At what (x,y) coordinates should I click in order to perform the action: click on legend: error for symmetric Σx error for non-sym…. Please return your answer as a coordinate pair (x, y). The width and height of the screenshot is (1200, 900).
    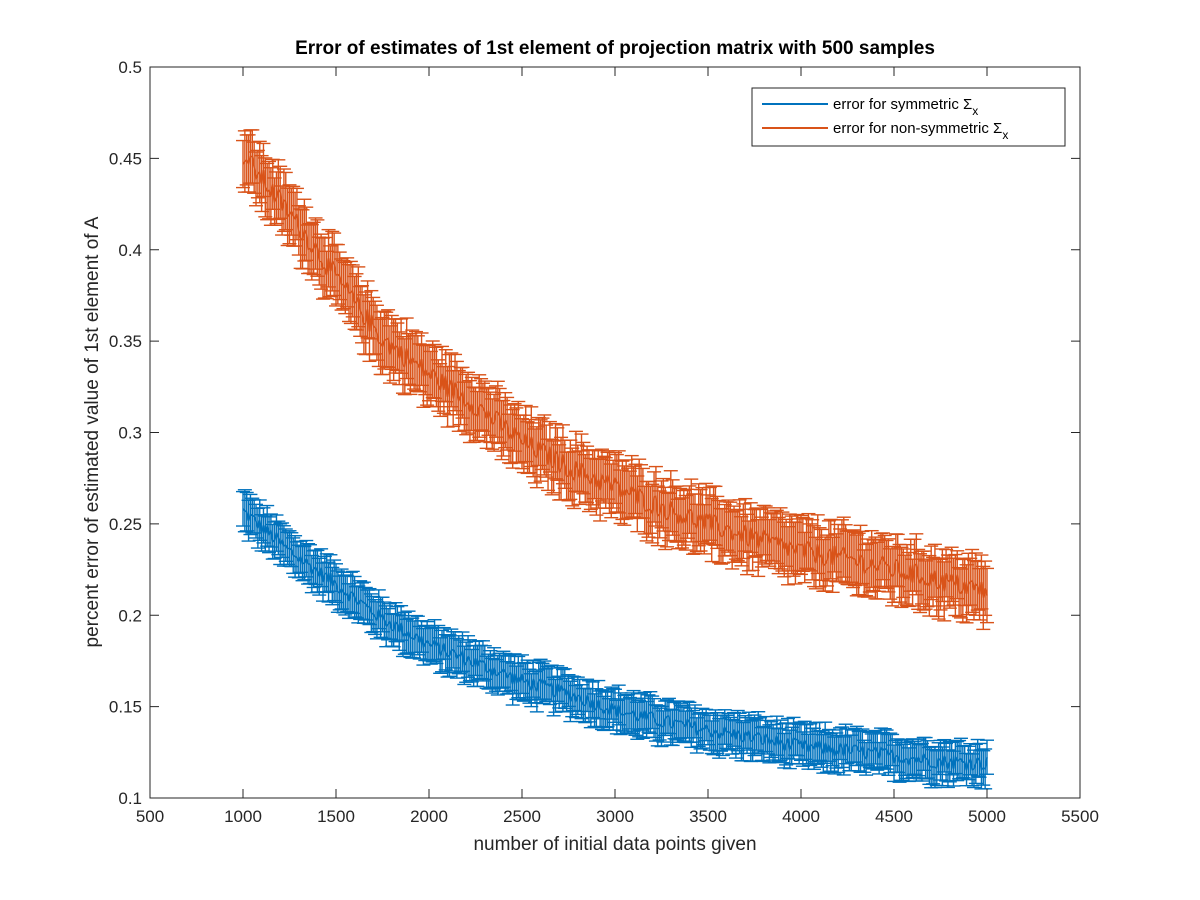
    Looking at the image, I should click on (908, 117).